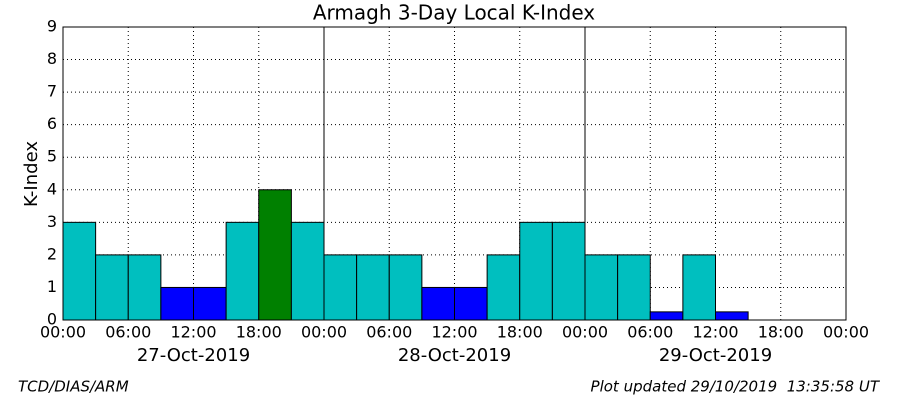 The image size is (900, 400). Describe the element at coordinates (193, 355) in the screenshot. I see `day-label: 27-Oct-2019` at that location.